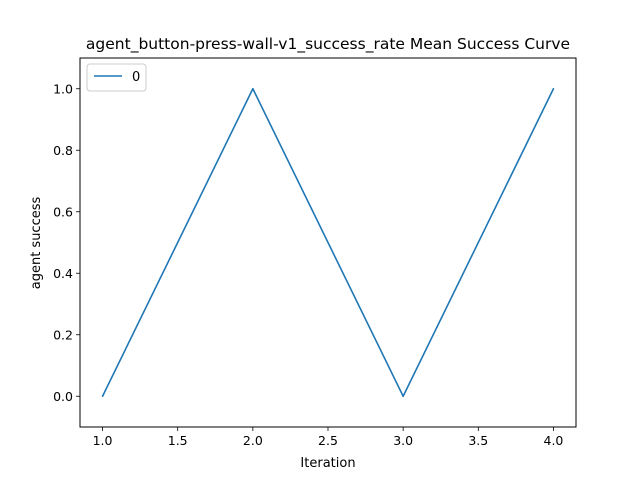 The height and width of the screenshot is (480, 640). I want to click on y-tick-label: 1.0, so click(63, 88).